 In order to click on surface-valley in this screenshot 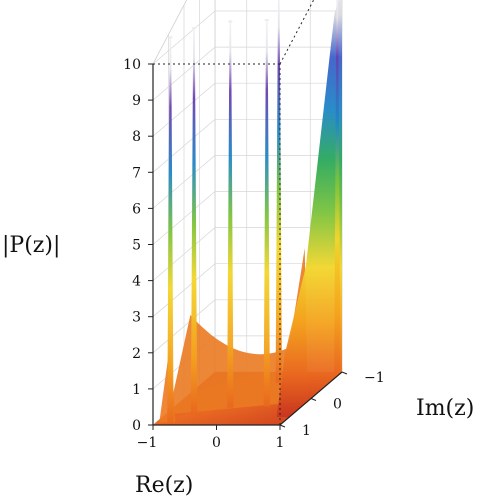, I will do `click(238, 331)`.